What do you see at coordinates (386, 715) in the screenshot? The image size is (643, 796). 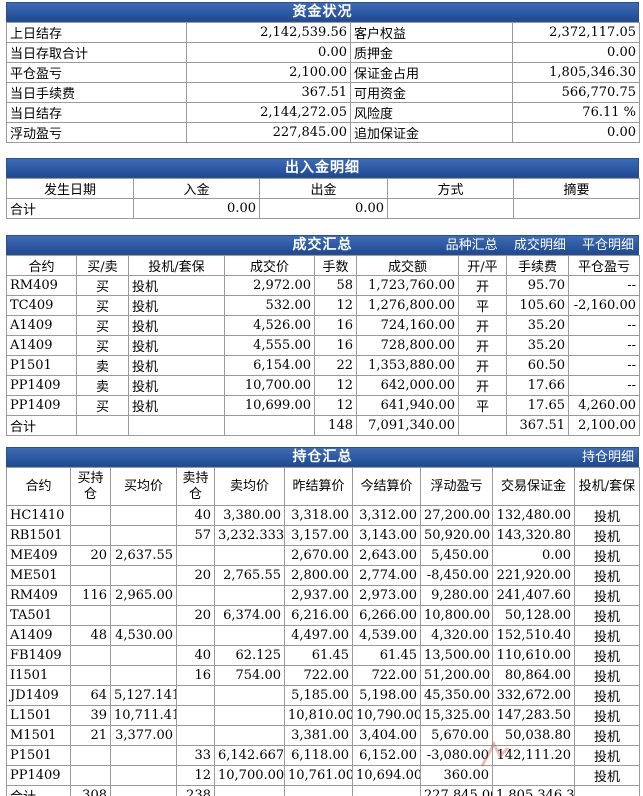 I see `positions-cell: 10,790.00` at bounding box center [386, 715].